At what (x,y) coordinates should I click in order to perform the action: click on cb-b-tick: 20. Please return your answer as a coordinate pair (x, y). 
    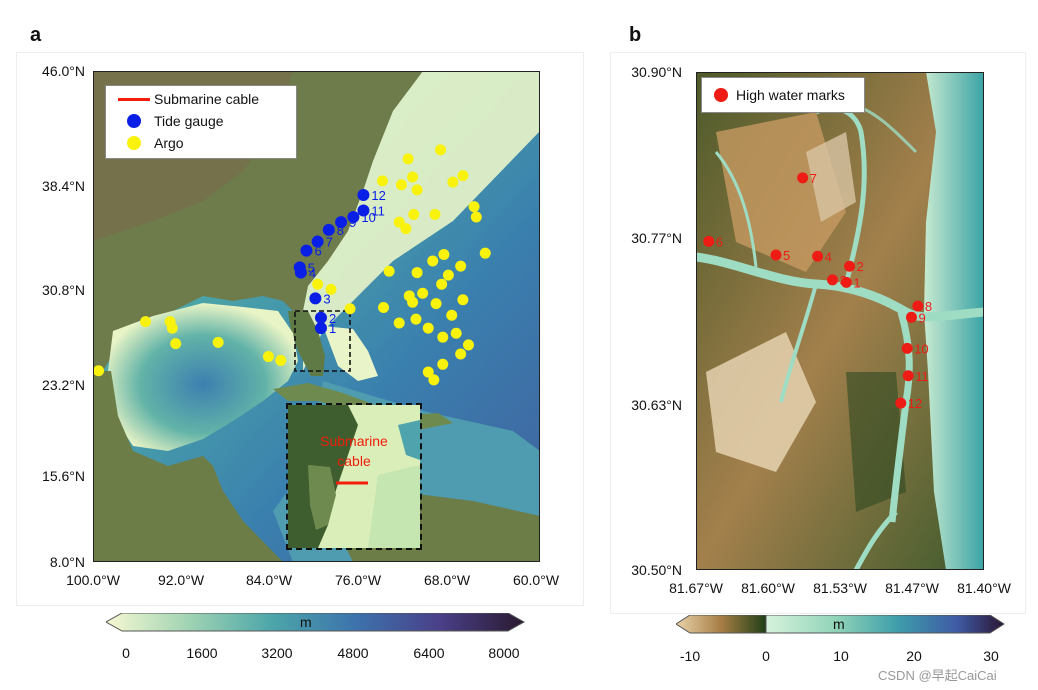
    Looking at the image, I should click on (914, 656).